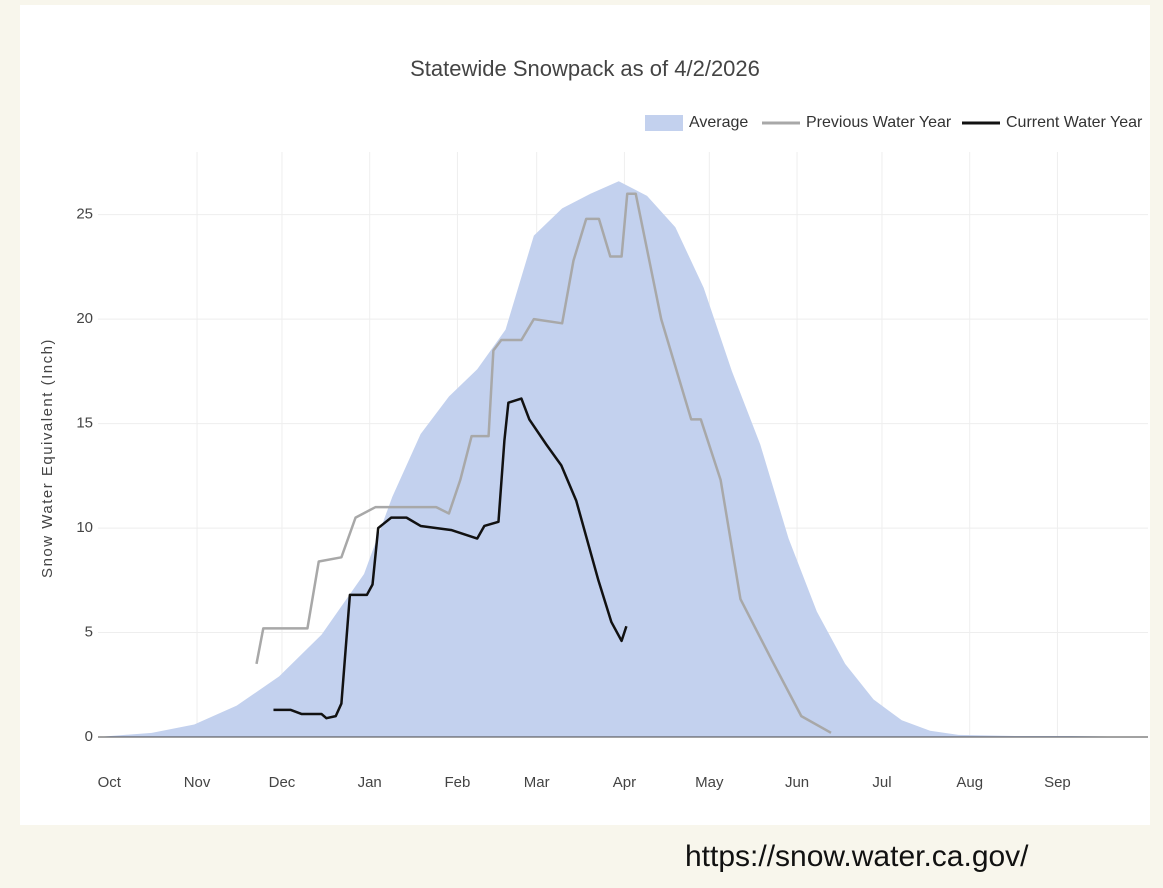 Image resolution: width=1163 pixels, height=888 pixels. What do you see at coordinates (458, 782) in the screenshot?
I see `x-tick-label: Feb` at bounding box center [458, 782].